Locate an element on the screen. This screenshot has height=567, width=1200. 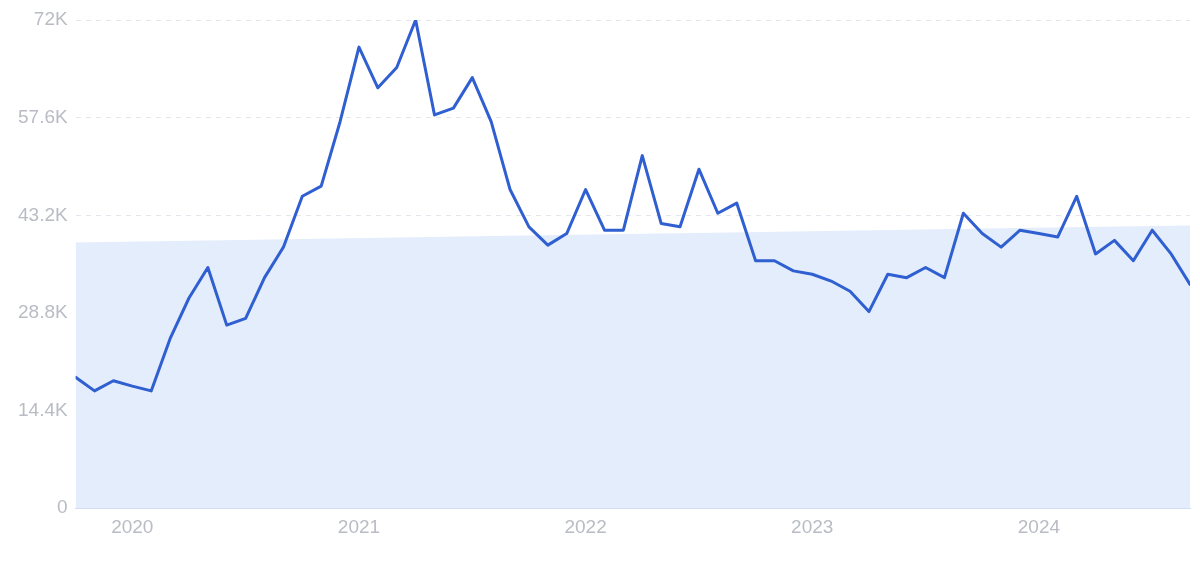
y-tick-label: 43.2K is located at coordinates (43, 214).